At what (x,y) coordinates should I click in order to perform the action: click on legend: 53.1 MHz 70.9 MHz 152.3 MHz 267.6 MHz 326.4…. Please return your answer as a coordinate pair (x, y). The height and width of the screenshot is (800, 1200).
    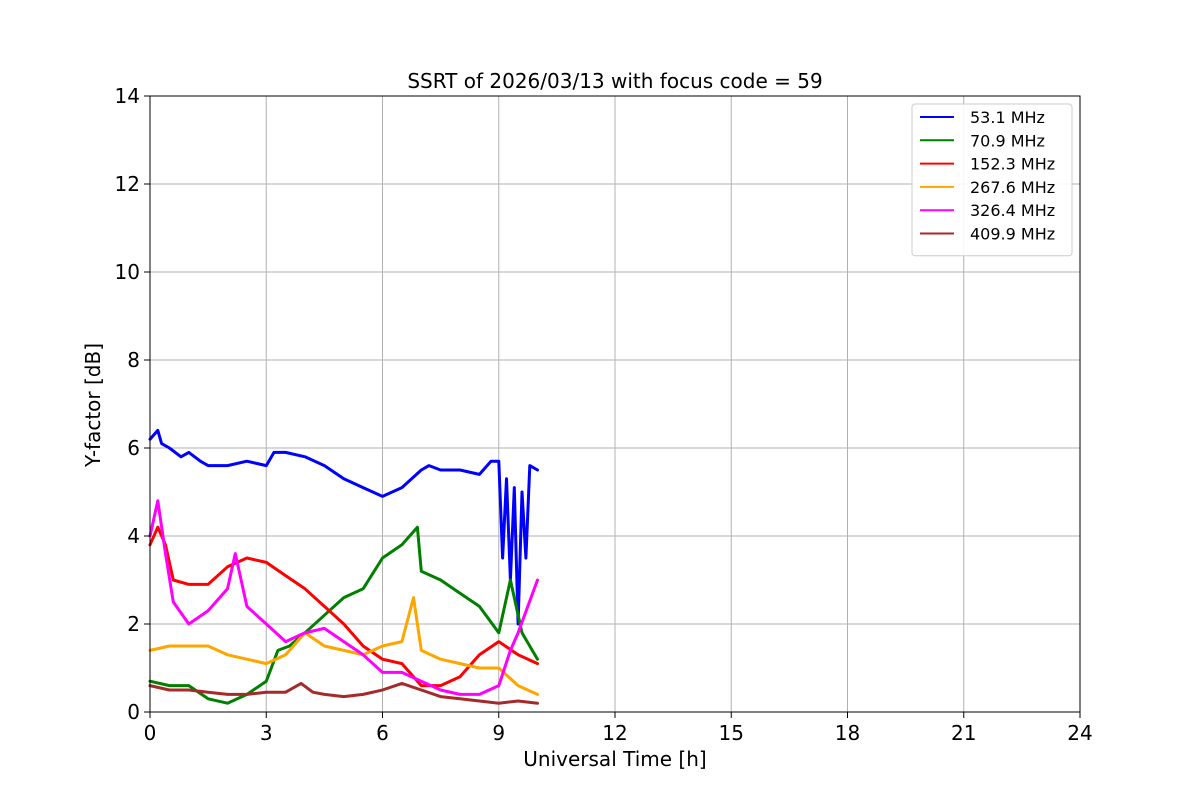
    Looking at the image, I should click on (992, 180).